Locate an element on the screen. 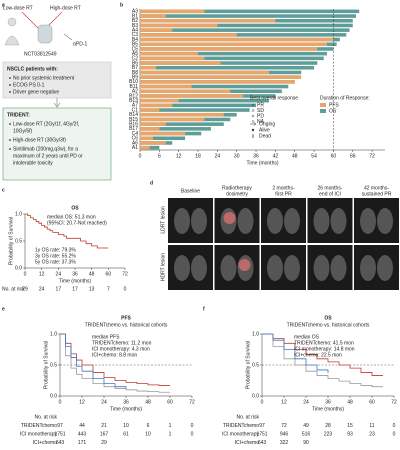 The width and height of the screenshot is (400, 450). legend-label: ICI monotherapy: 4.3 mon is located at coordinates (121, 349).